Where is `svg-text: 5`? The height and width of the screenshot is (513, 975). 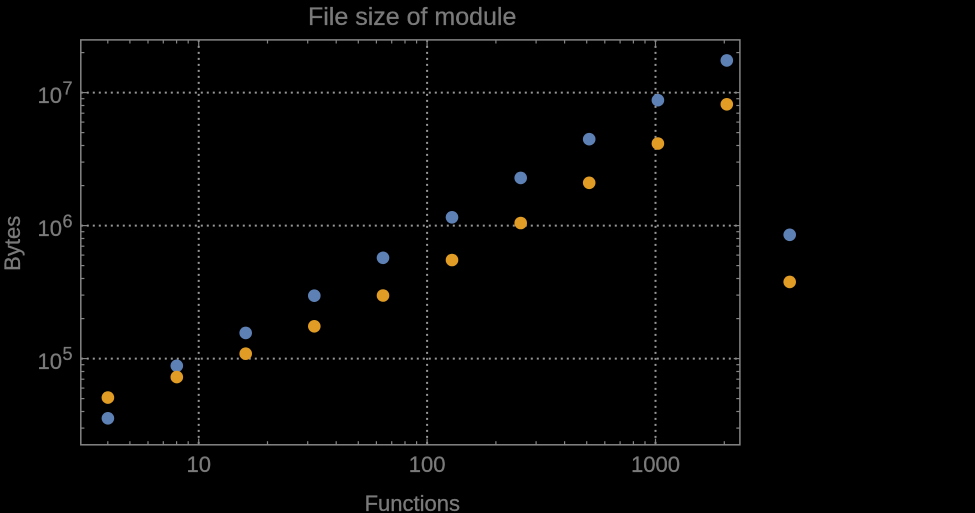 svg-text: 5 is located at coordinates (68, 354).